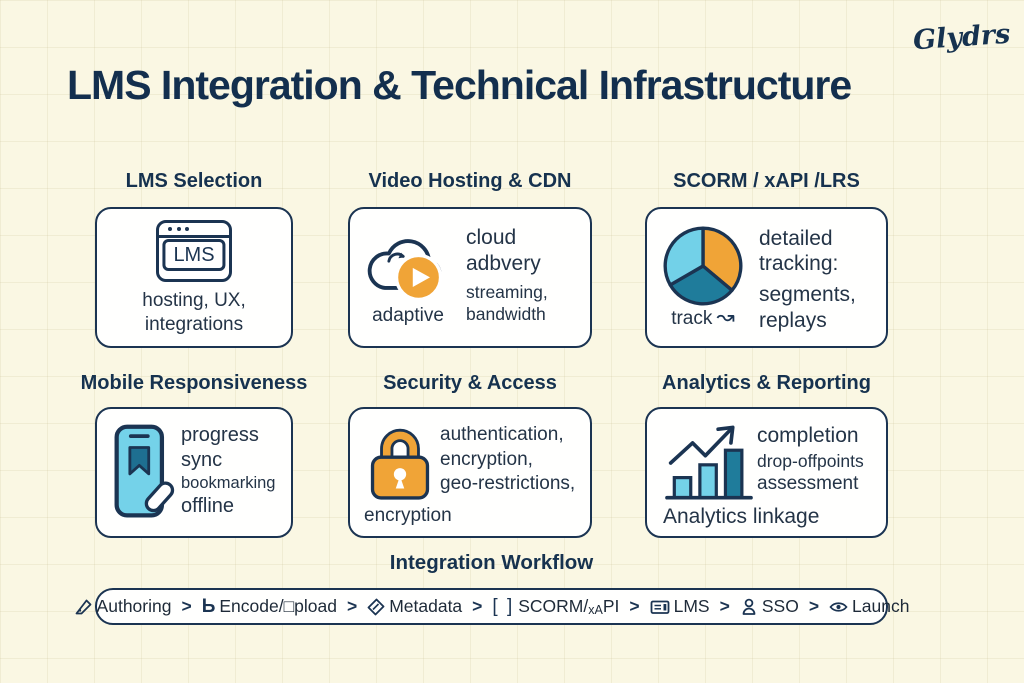  Describe the element at coordinates (961, 37) in the screenshot. I see `brand-logo: Glydrs` at that location.